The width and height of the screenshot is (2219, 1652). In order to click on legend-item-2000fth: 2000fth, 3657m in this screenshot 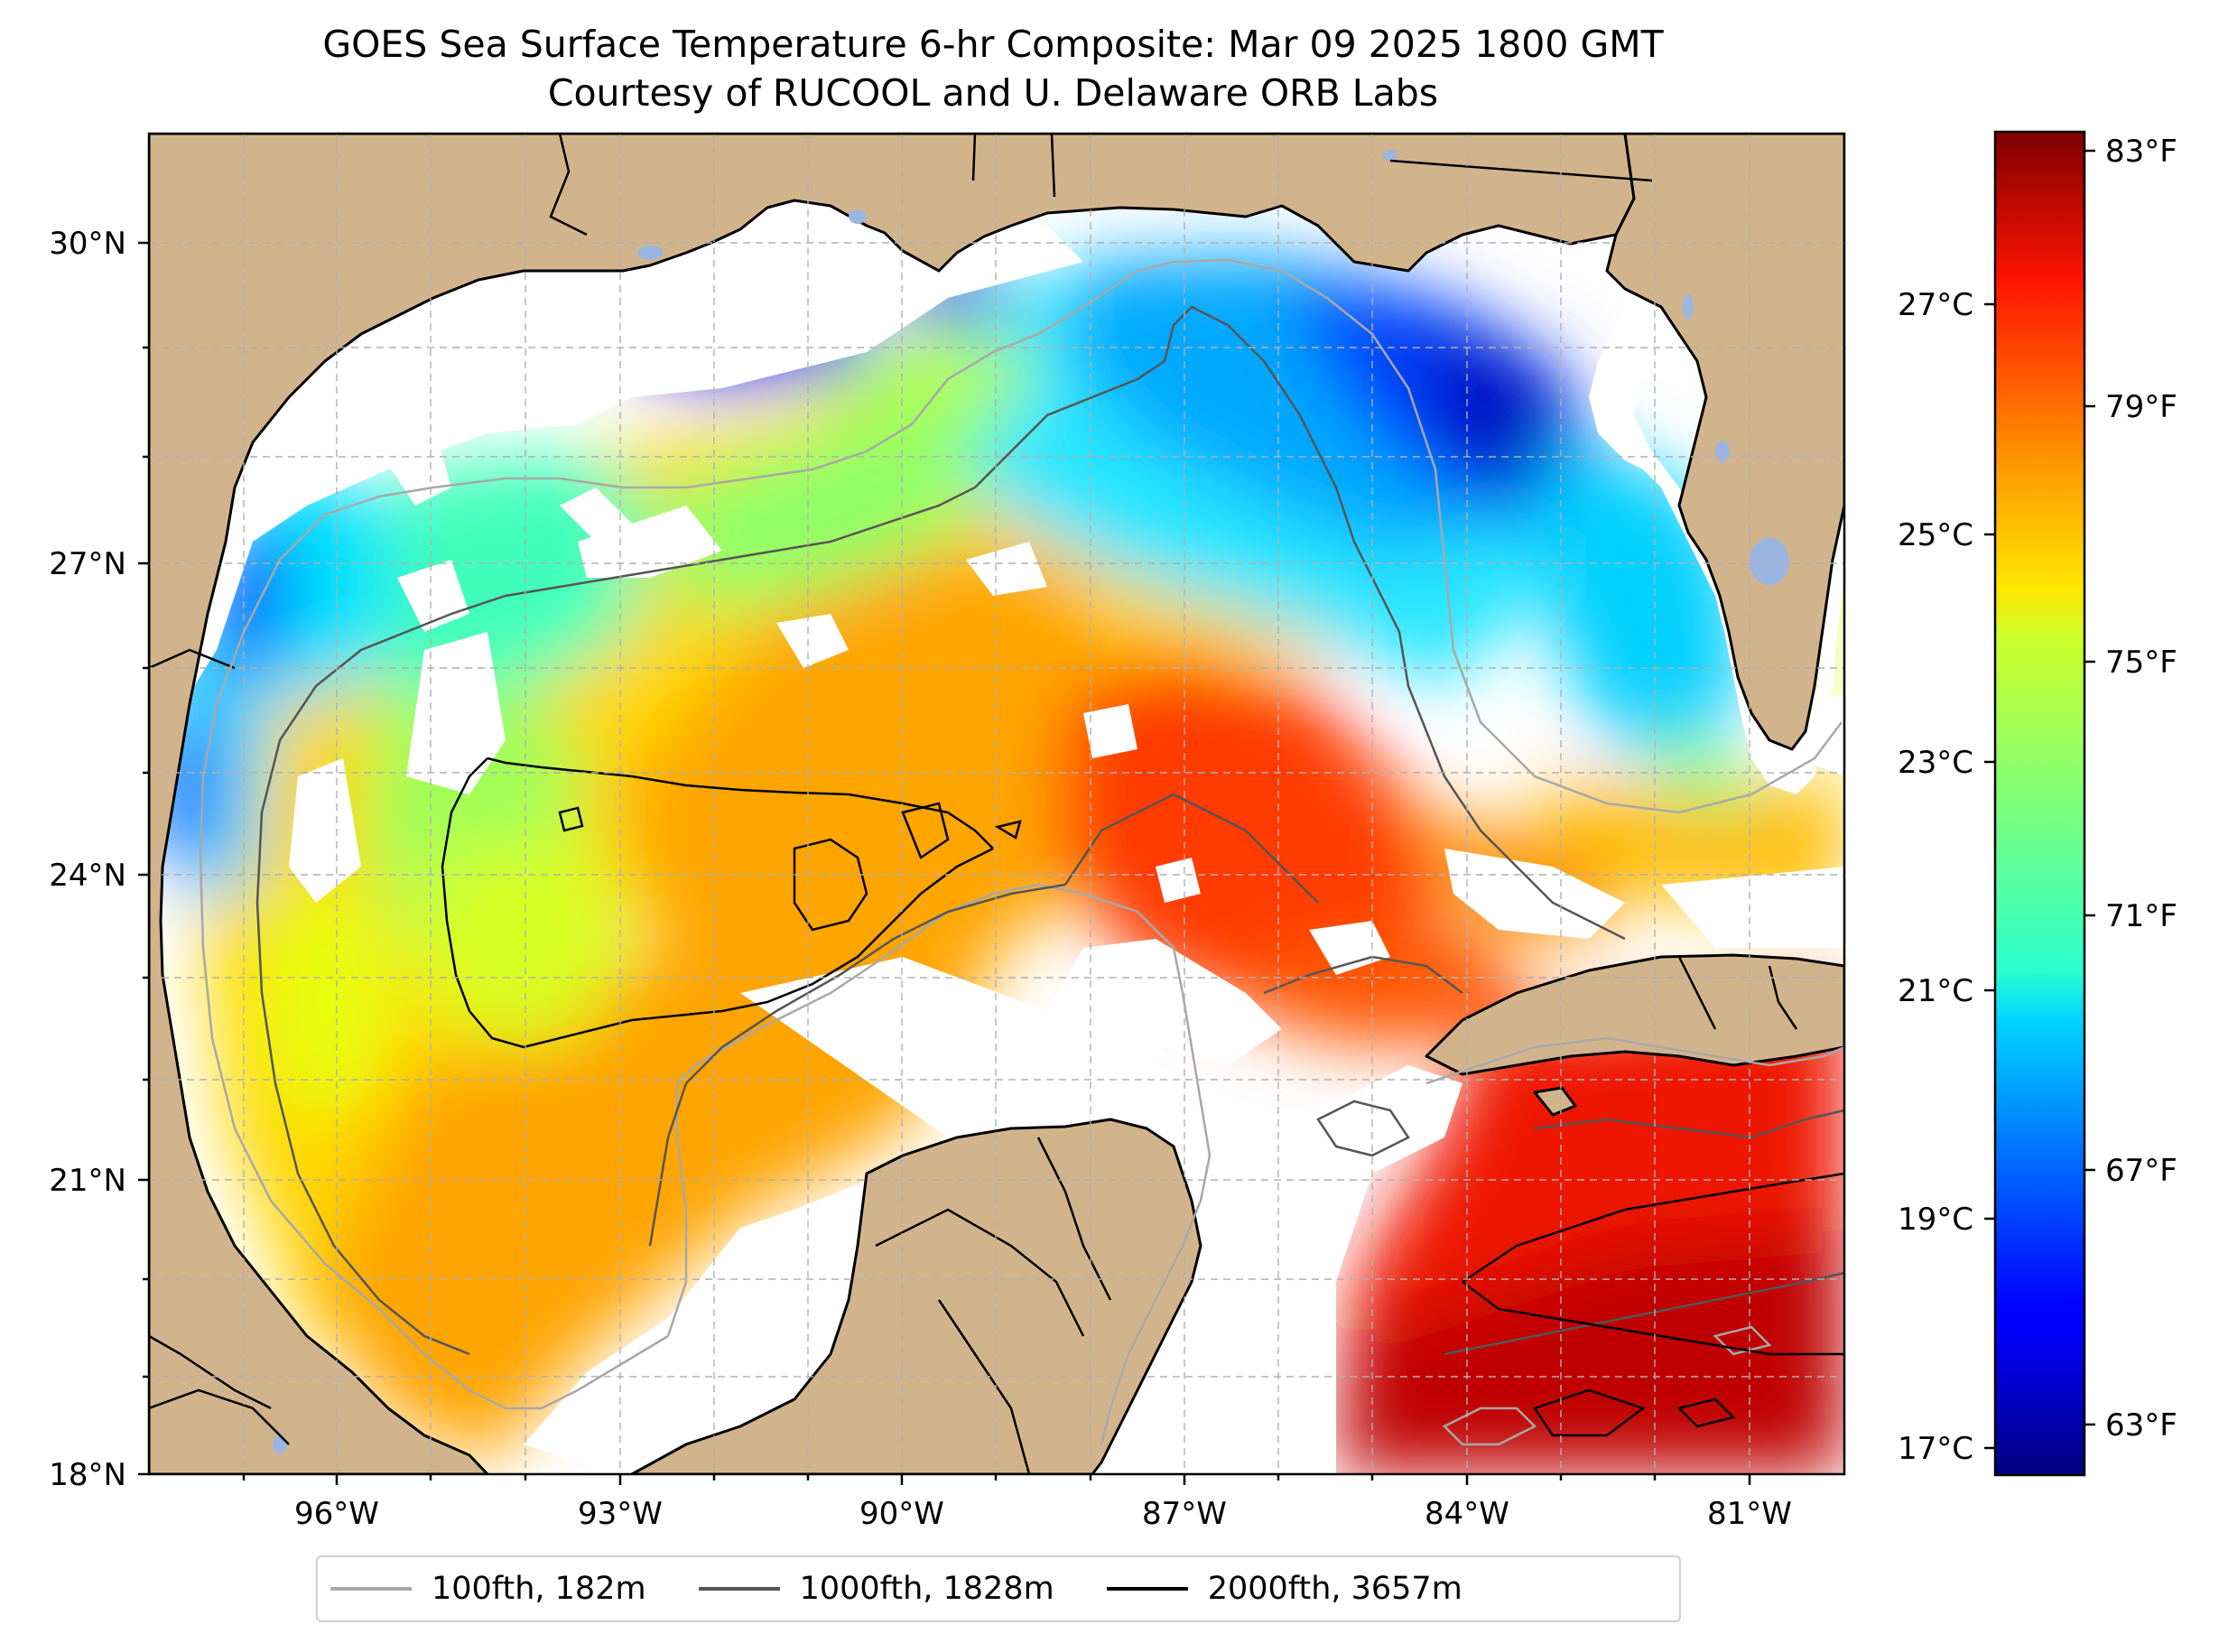, I will do `click(1284, 1589)`.